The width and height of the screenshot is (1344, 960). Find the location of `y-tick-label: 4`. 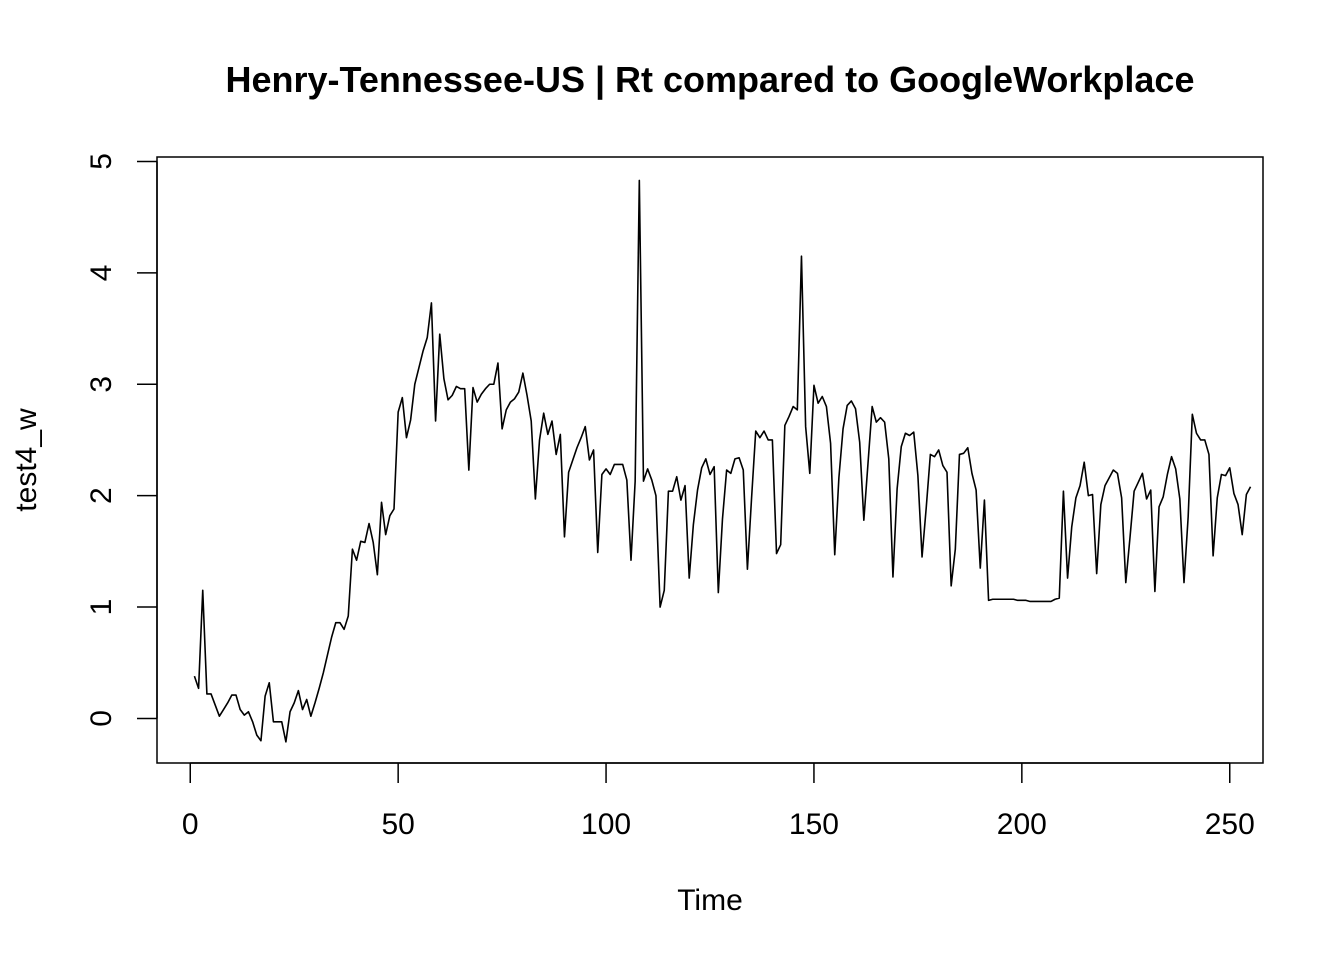

y-tick-label: 4 is located at coordinates (101, 273).